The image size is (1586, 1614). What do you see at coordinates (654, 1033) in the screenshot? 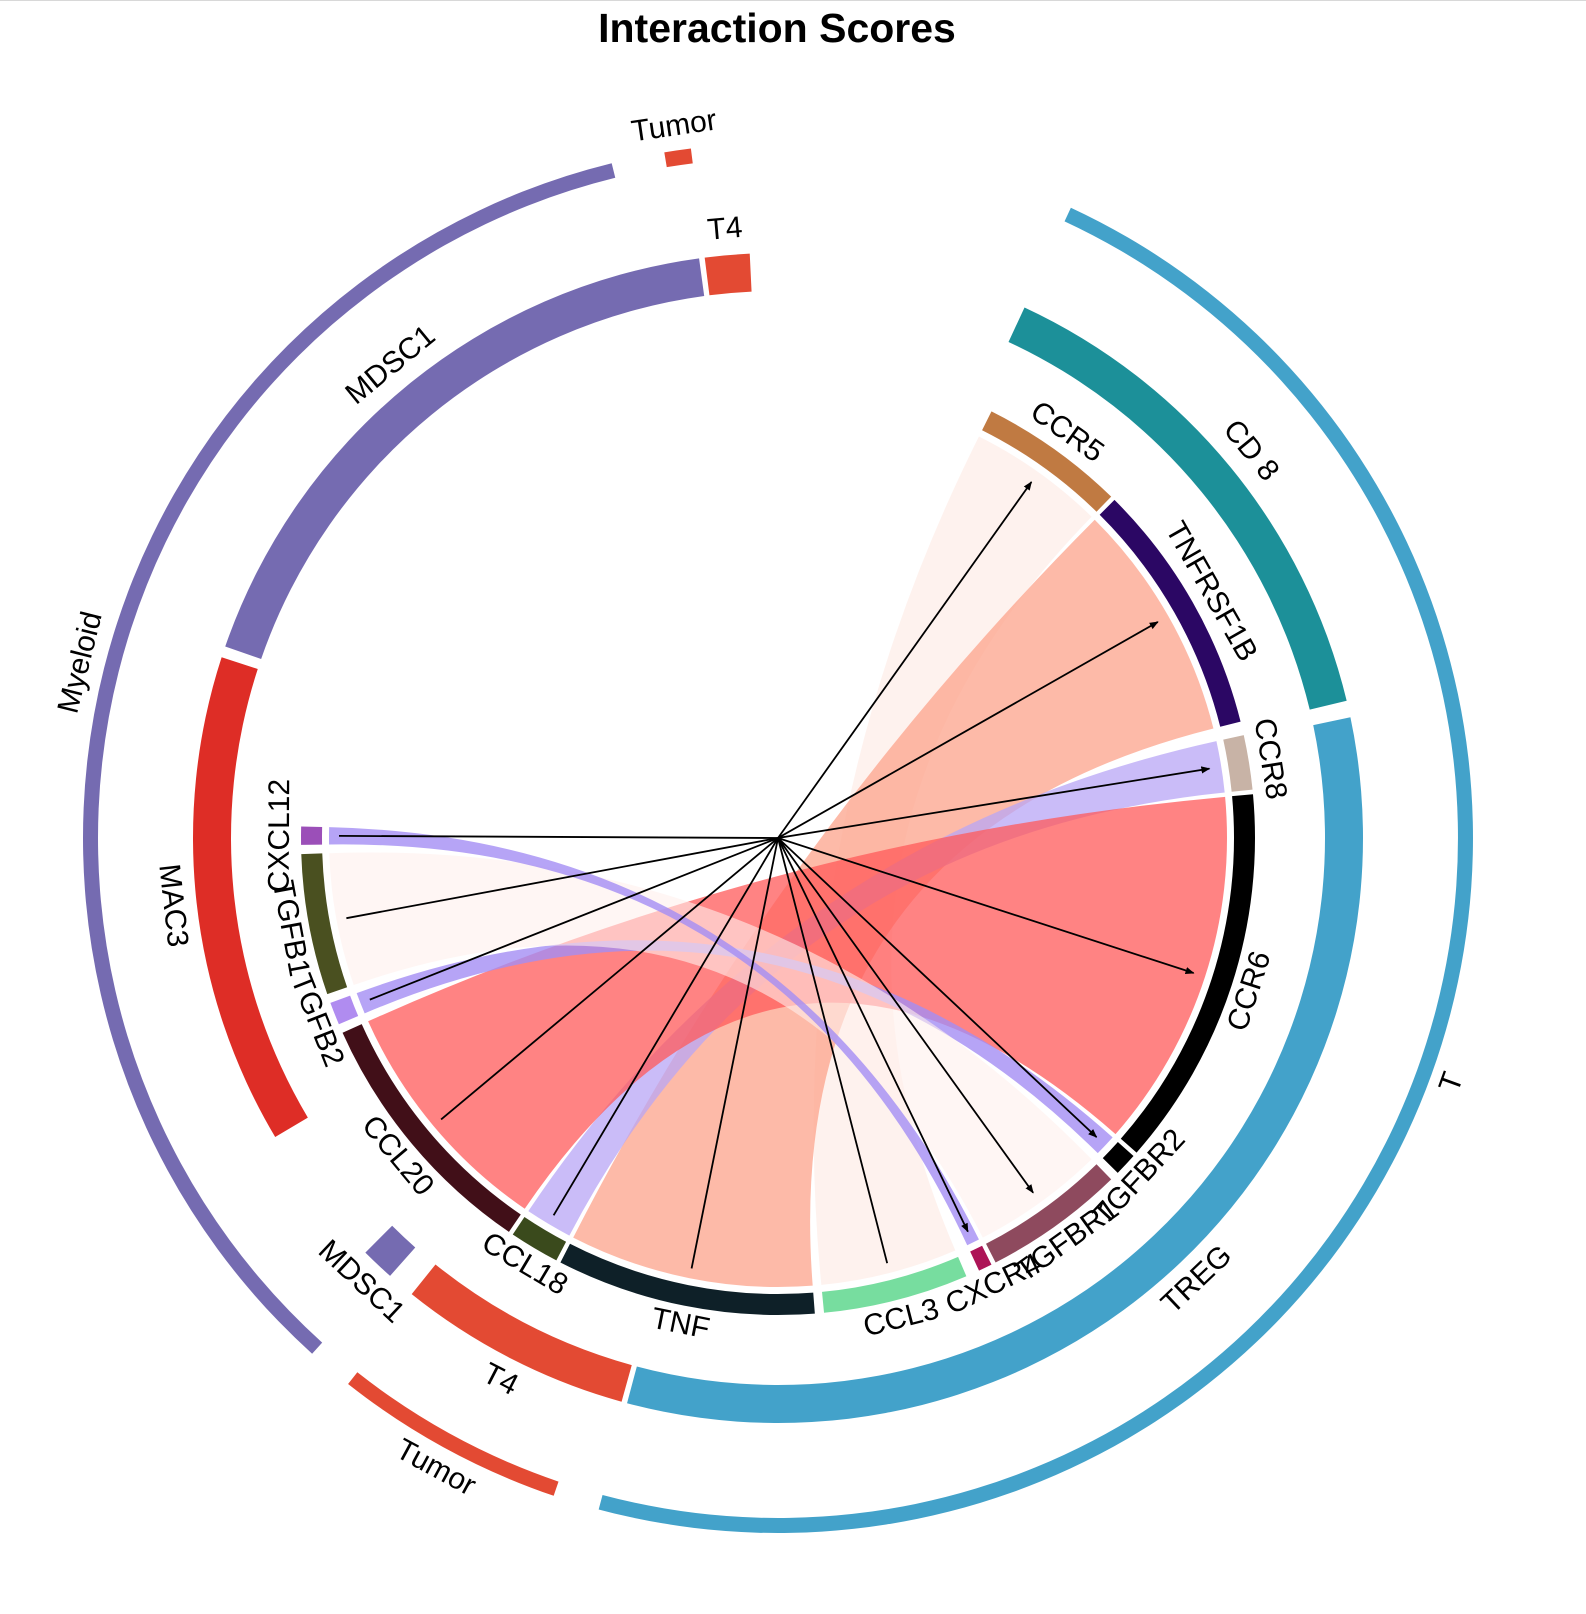
I see `arrow-cxcl12-to-cxcr4` at bounding box center [654, 1033].